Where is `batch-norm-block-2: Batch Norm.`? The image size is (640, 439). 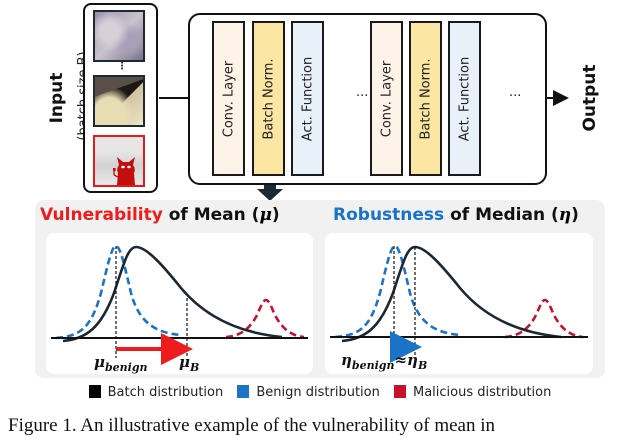 batch-norm-block-2: Batch Norm. is located at coordinates (425, 98).